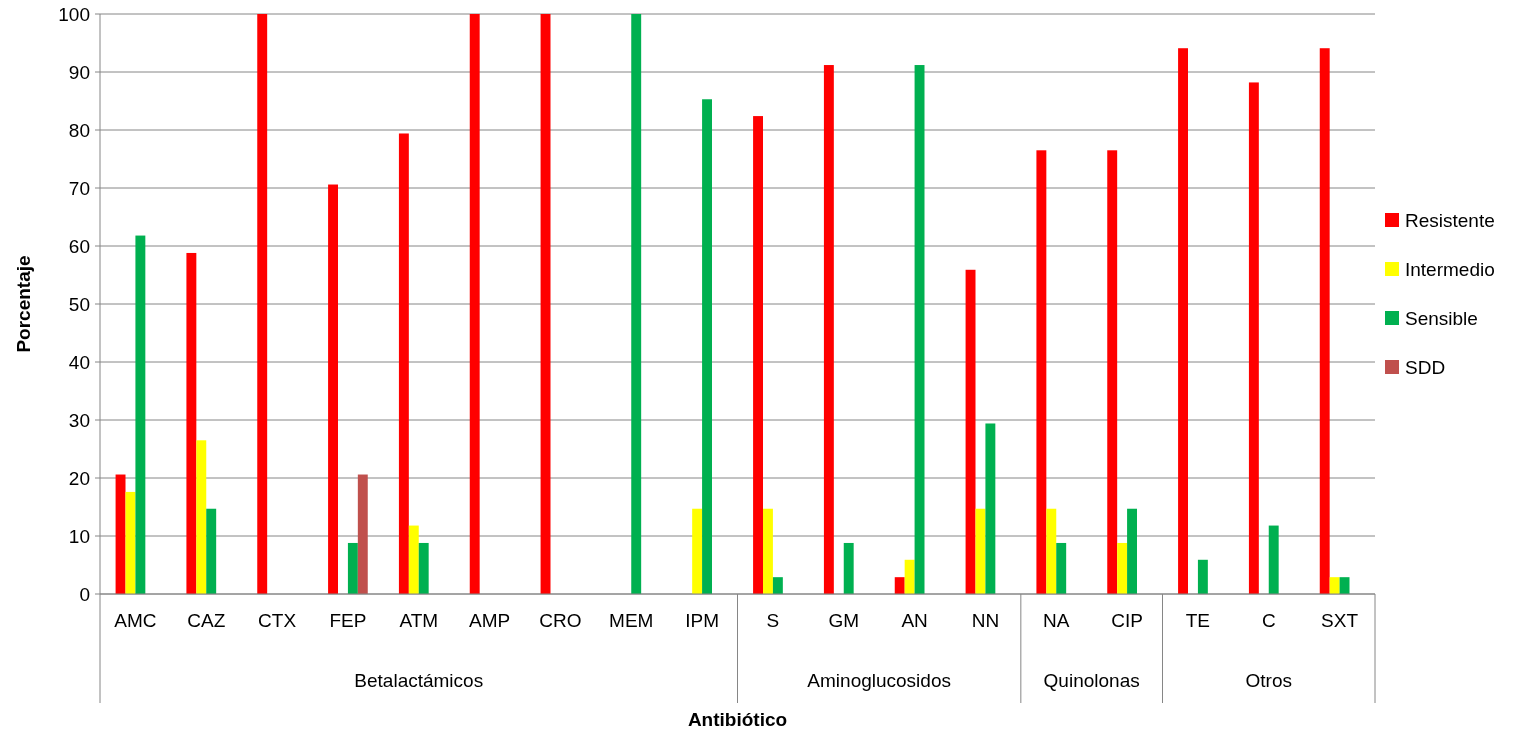  Describe the element at coordinates (702, 620) in the screenshot. I see `x-tick-label: IPM` at that location.